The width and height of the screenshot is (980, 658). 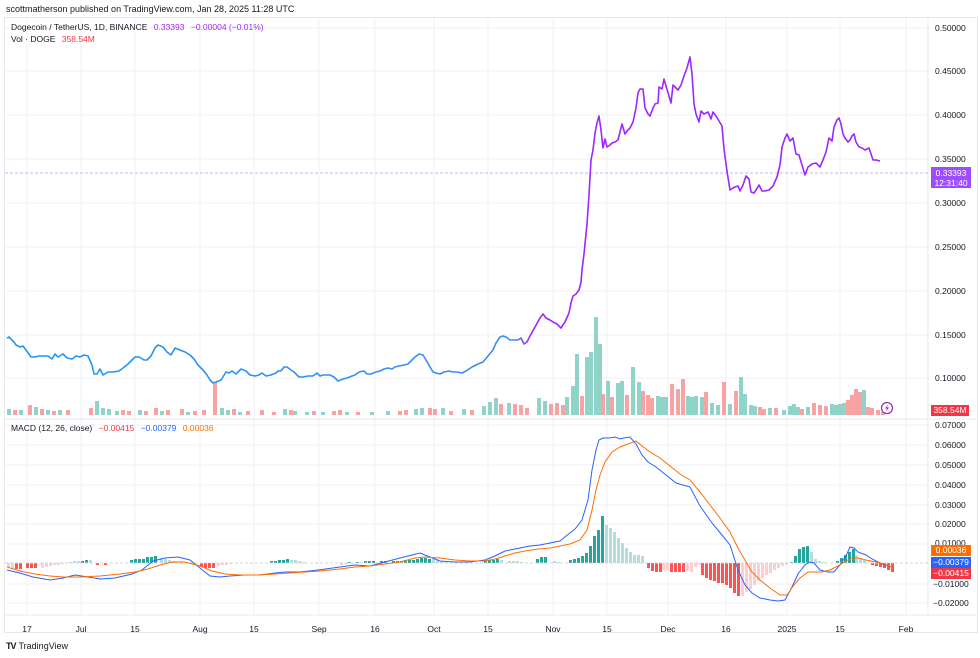 What do you see at coordinates (43, 646) in the screenshot?
I see `brand-name: TradingView` at bounding box center [43, 646].